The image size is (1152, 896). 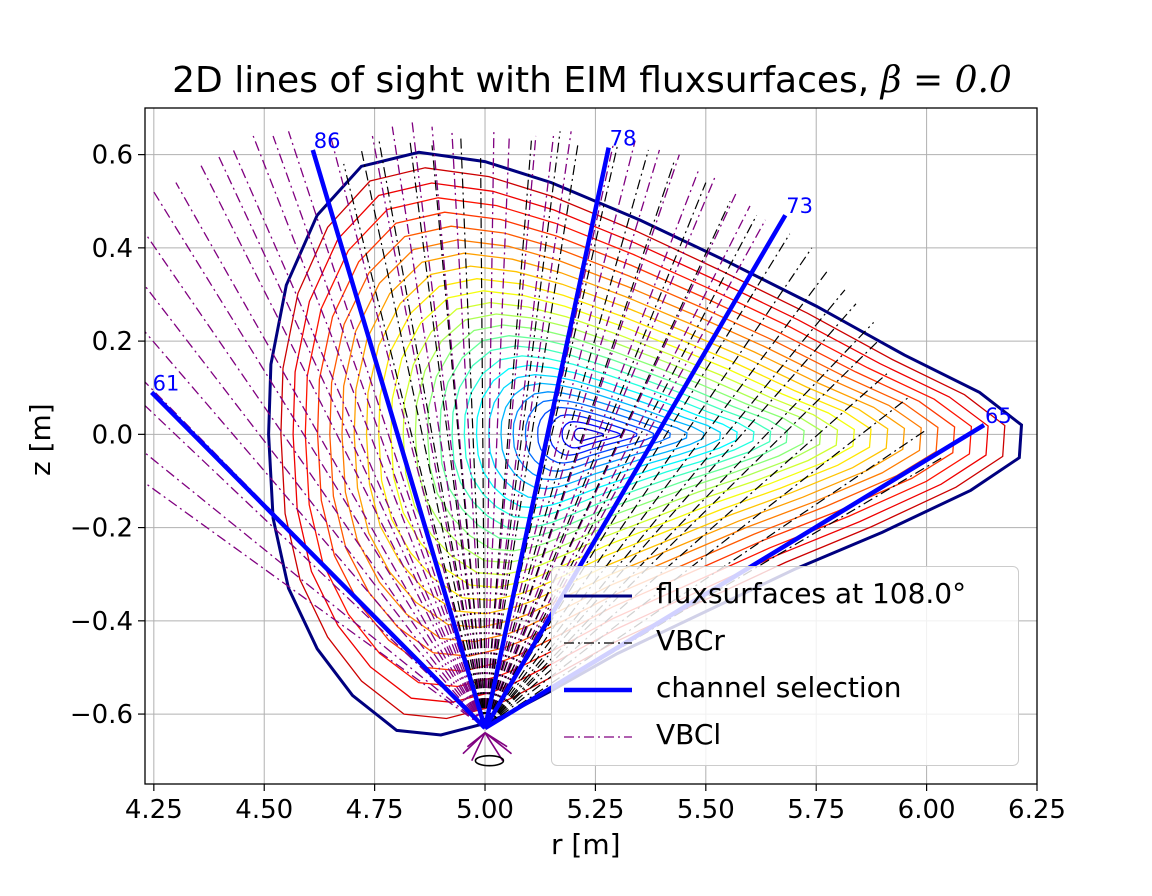 What do you see at coordinates (598, 737) in the screenshot?
I see `legend-swatch-vbcl` at bounding box center [598, 737].